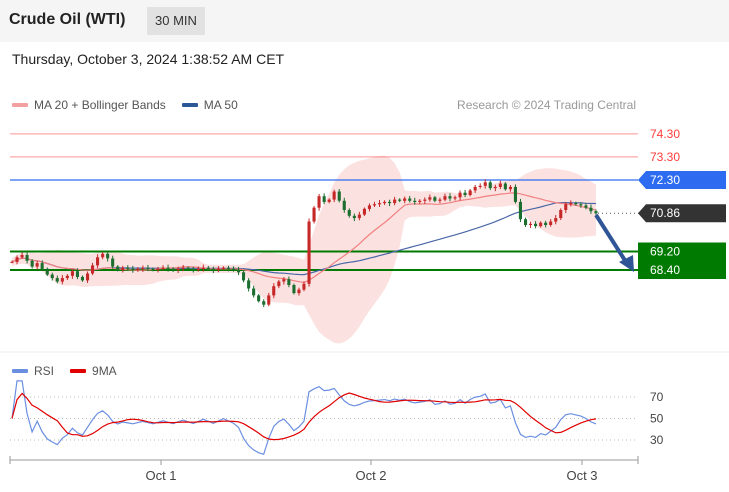  Describe the element at coordinates (682, 180) in the screenshot. I see `level-tag-72.30` at that location.